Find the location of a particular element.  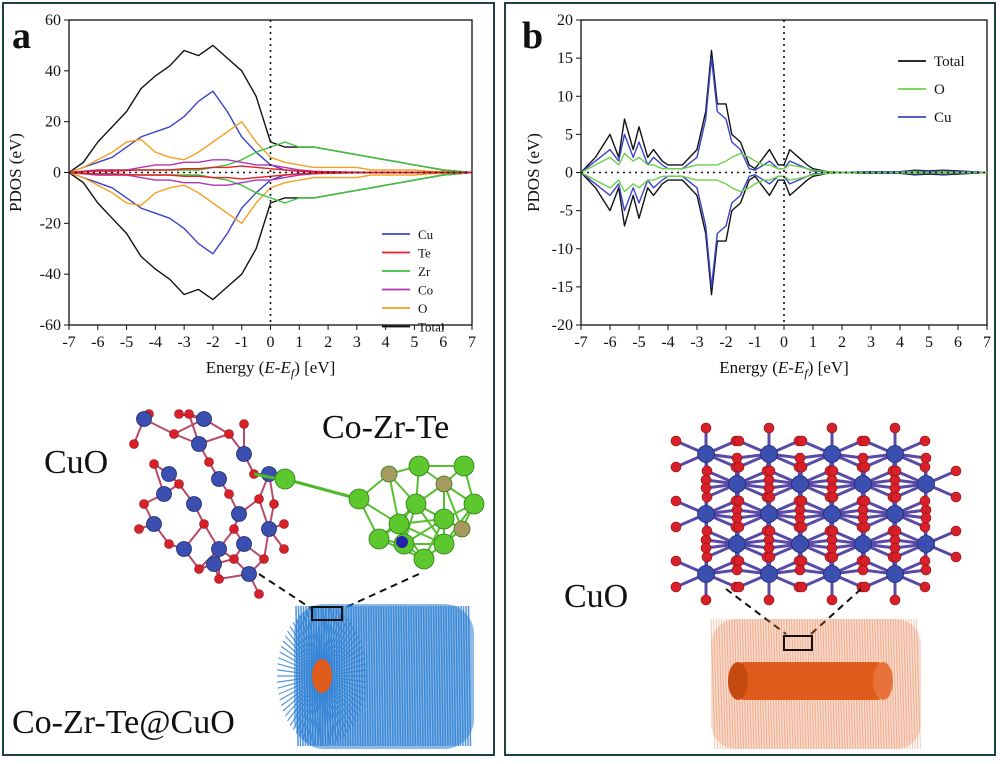

cuo-label: CuO is located at coordinates (596, 596).